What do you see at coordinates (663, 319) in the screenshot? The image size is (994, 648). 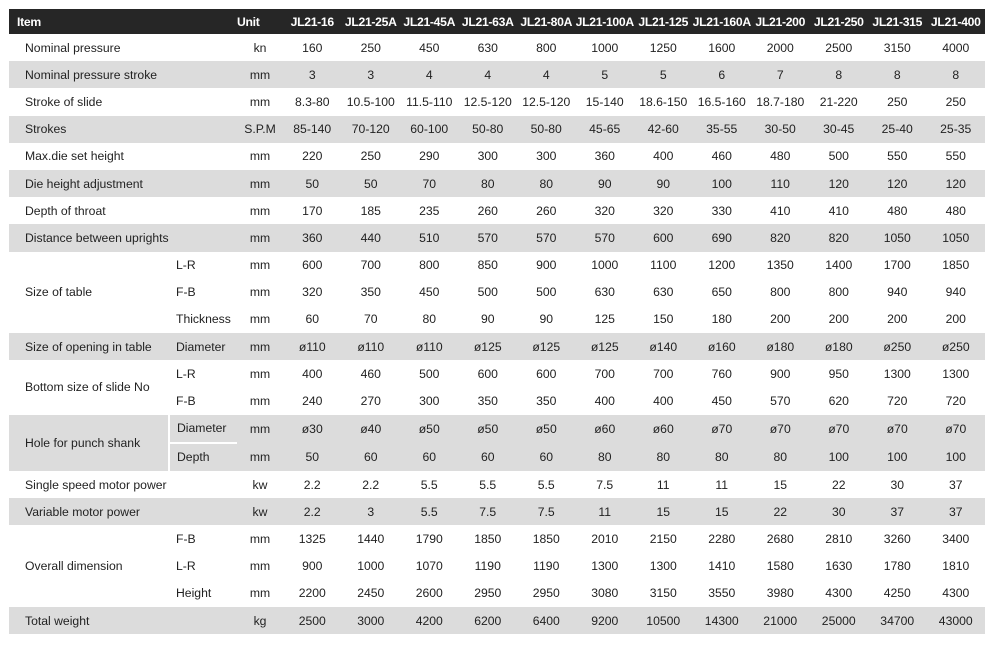 I see `value-cell: 150` at bounding box center [663, 319].